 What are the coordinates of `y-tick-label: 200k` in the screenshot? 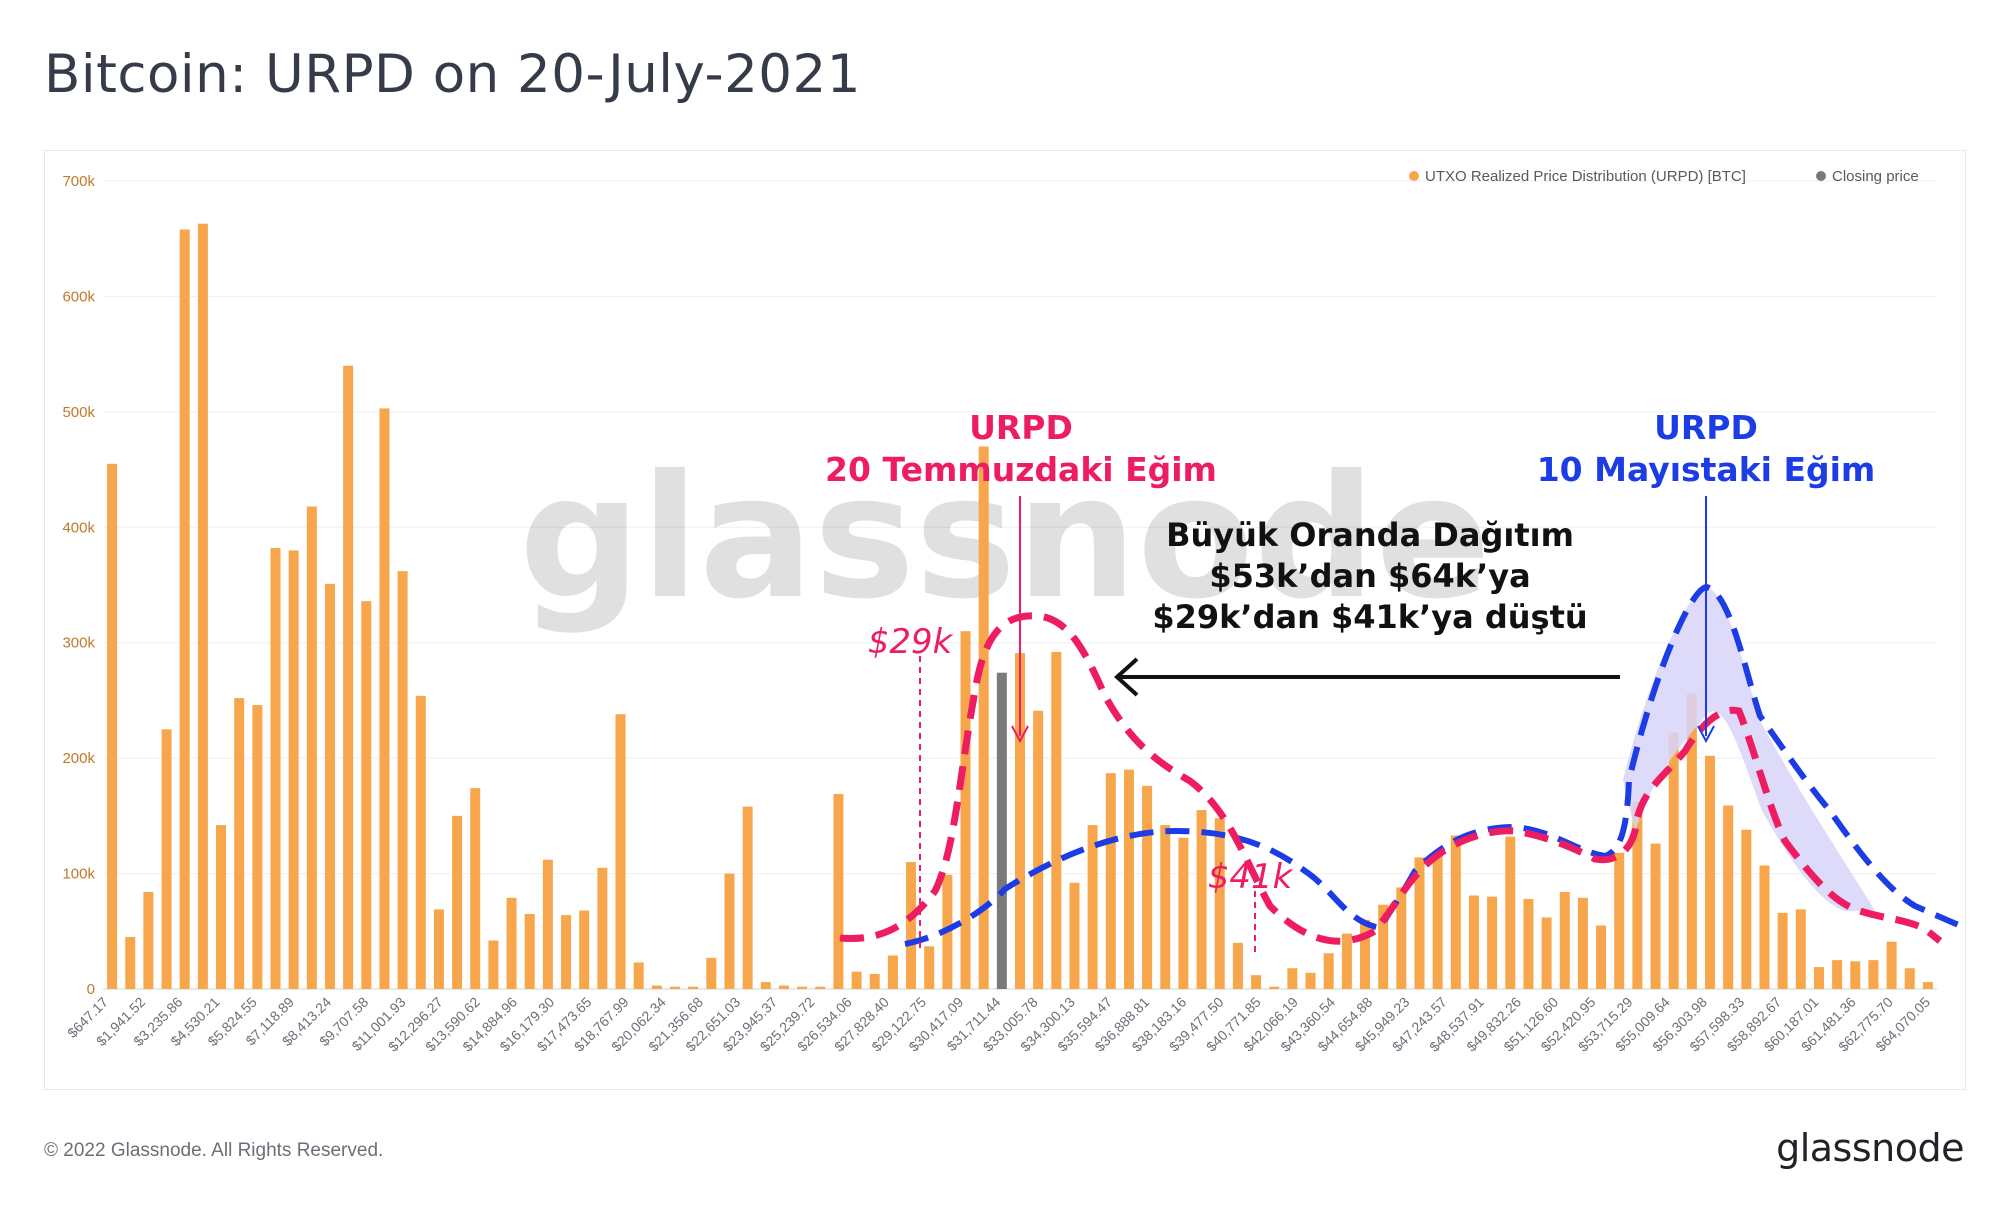 It's located at (78, 758).